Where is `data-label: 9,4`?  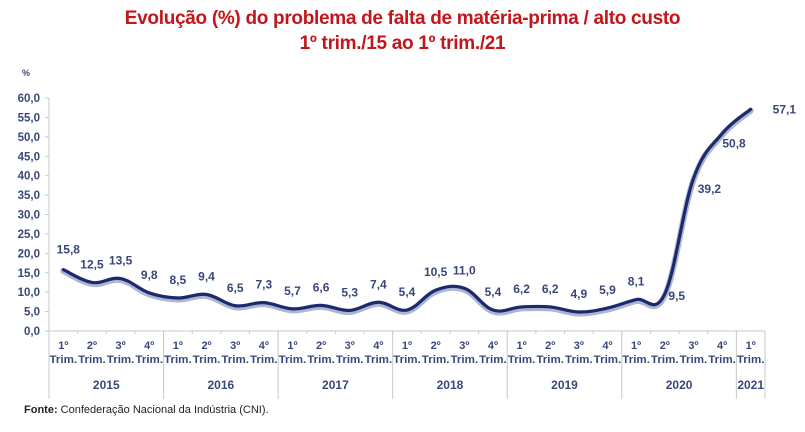 data-label: 9,4 is located at coordinates (206, 276).